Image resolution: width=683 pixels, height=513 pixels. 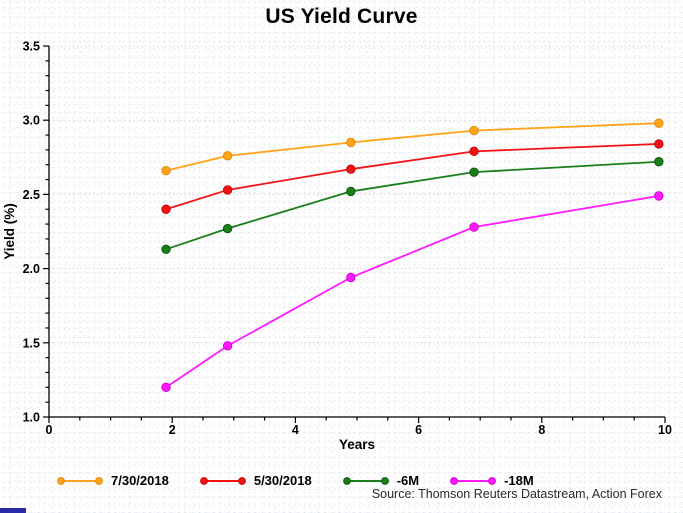 What do you see at coordinates (13, 510) in the screenshot?
I see `corner-artifact` at bounding box center [13, 510].